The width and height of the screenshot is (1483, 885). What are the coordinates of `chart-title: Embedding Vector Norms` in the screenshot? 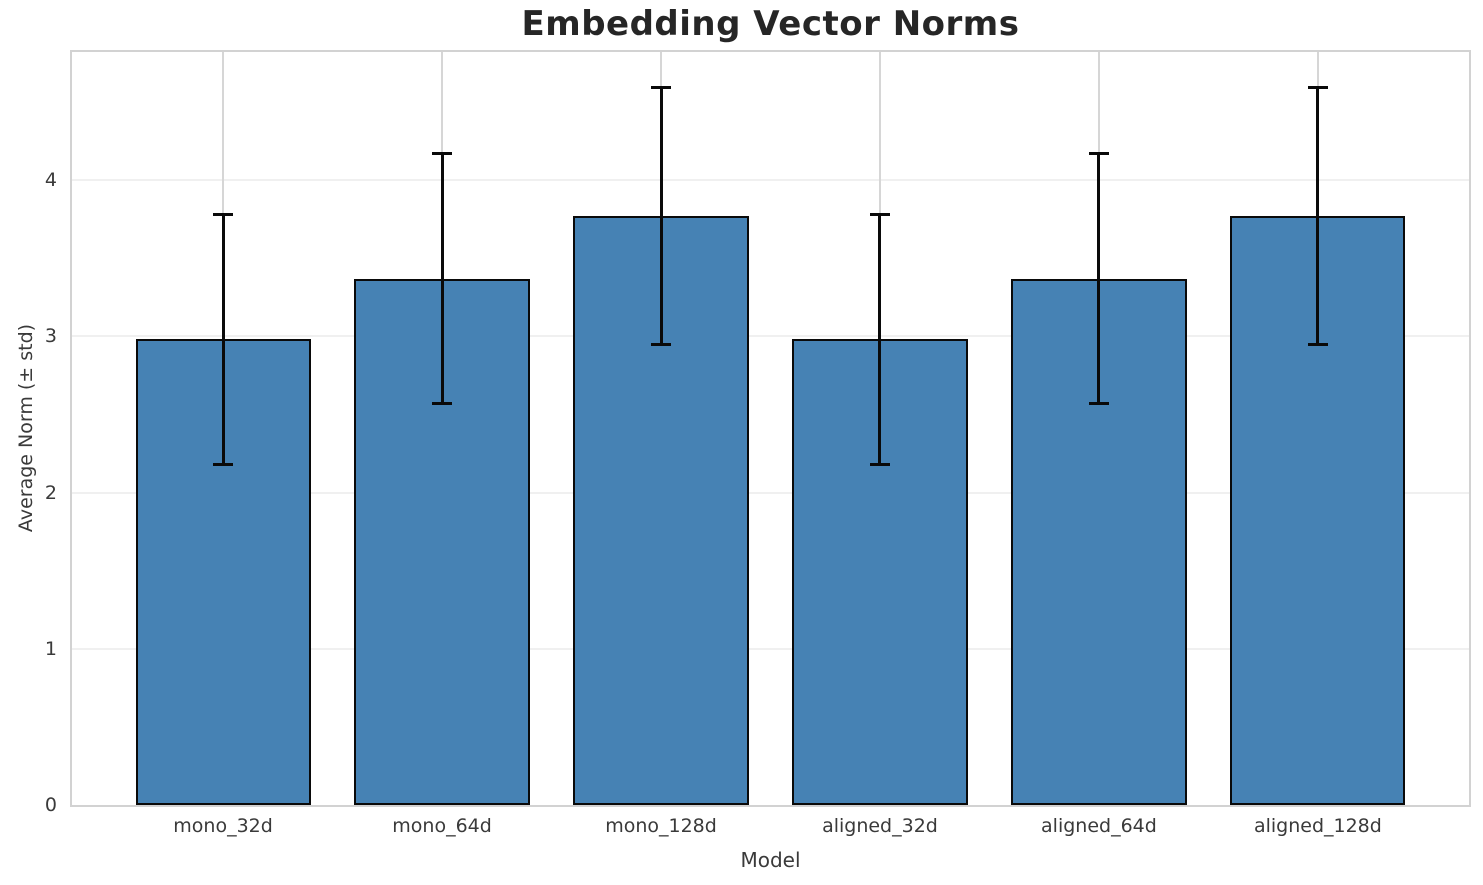 It's located at (770, 24).